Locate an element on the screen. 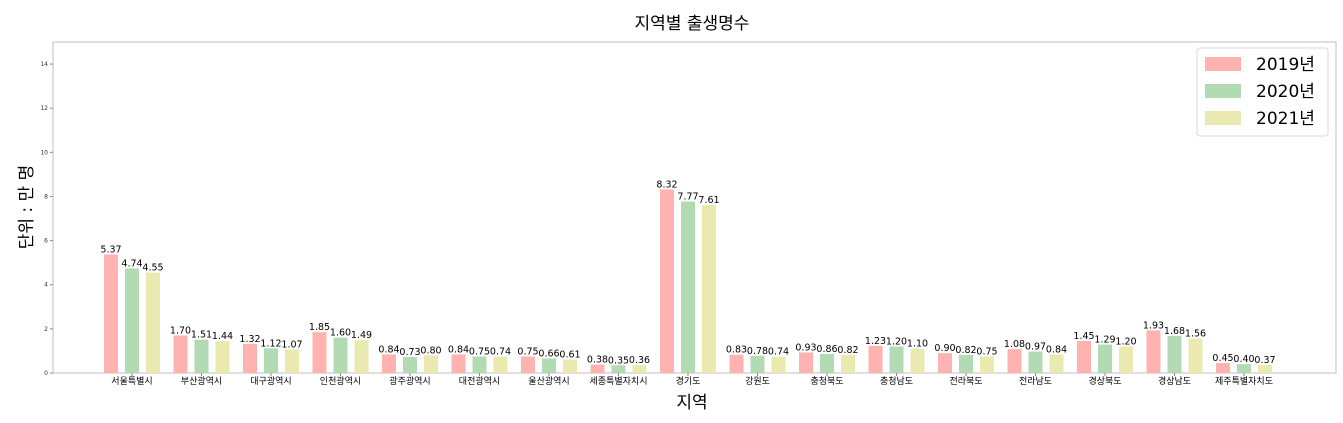  x-tick-label: 대전광역시 is located at coordinates (479, 381).